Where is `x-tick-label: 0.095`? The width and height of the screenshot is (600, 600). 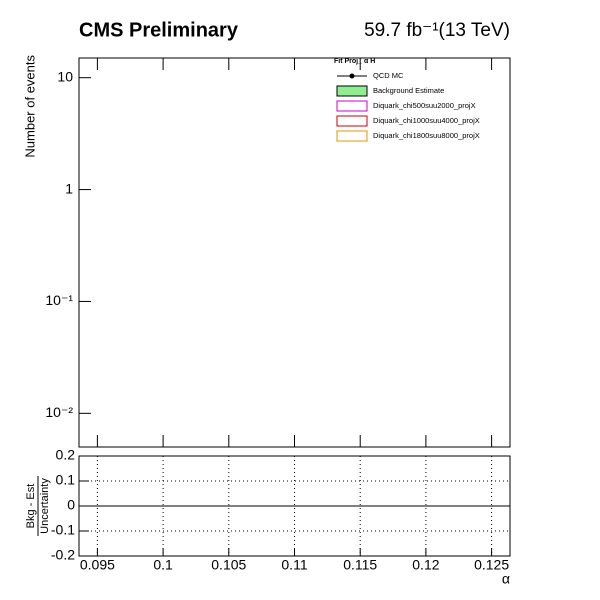 x-tick-label: 0.095 is located at coordinates (97, 565).